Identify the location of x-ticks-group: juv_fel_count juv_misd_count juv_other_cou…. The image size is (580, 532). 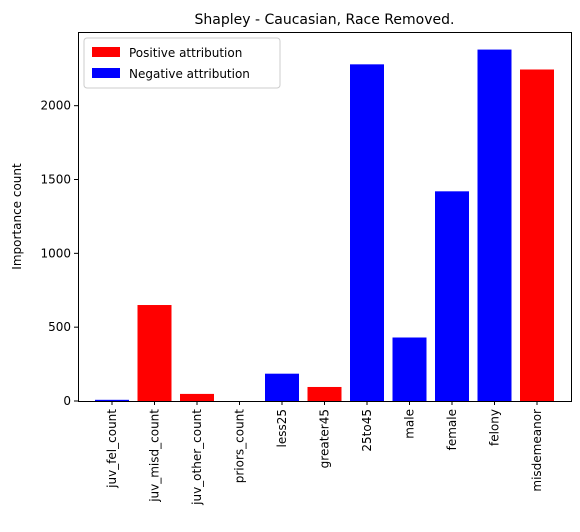
(324, 453).